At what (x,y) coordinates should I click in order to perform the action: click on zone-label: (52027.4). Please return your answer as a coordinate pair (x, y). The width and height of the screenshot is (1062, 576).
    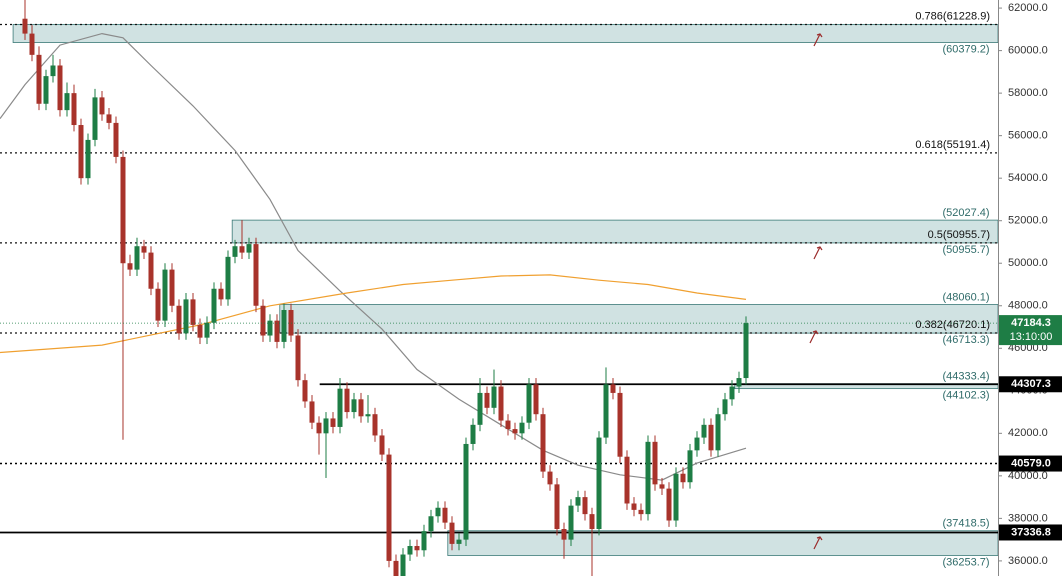
    Looking at the image, I should click on (965, 213).